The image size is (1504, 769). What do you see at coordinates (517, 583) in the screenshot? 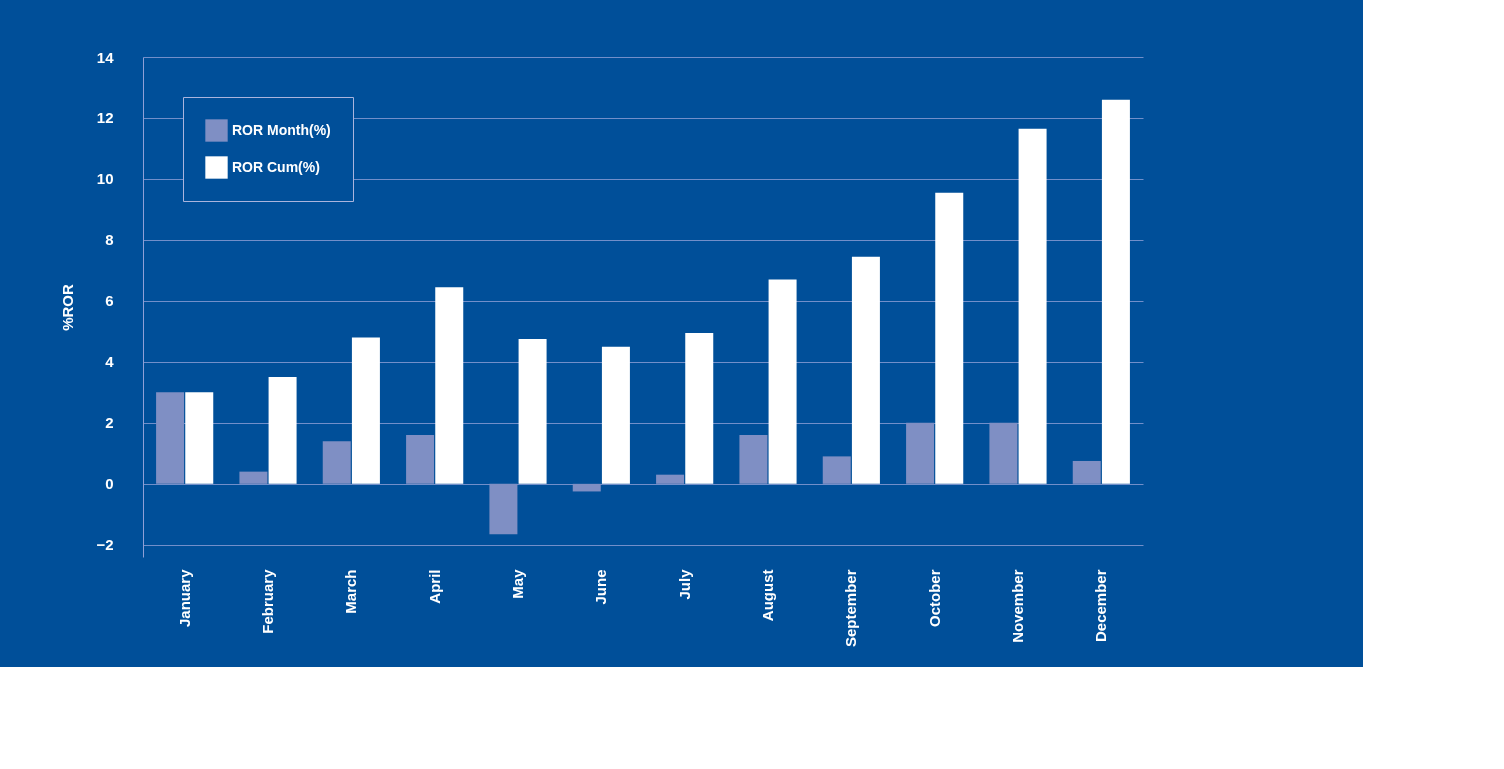
I see `x-tick-label: May` at bounding box center [517, 583].